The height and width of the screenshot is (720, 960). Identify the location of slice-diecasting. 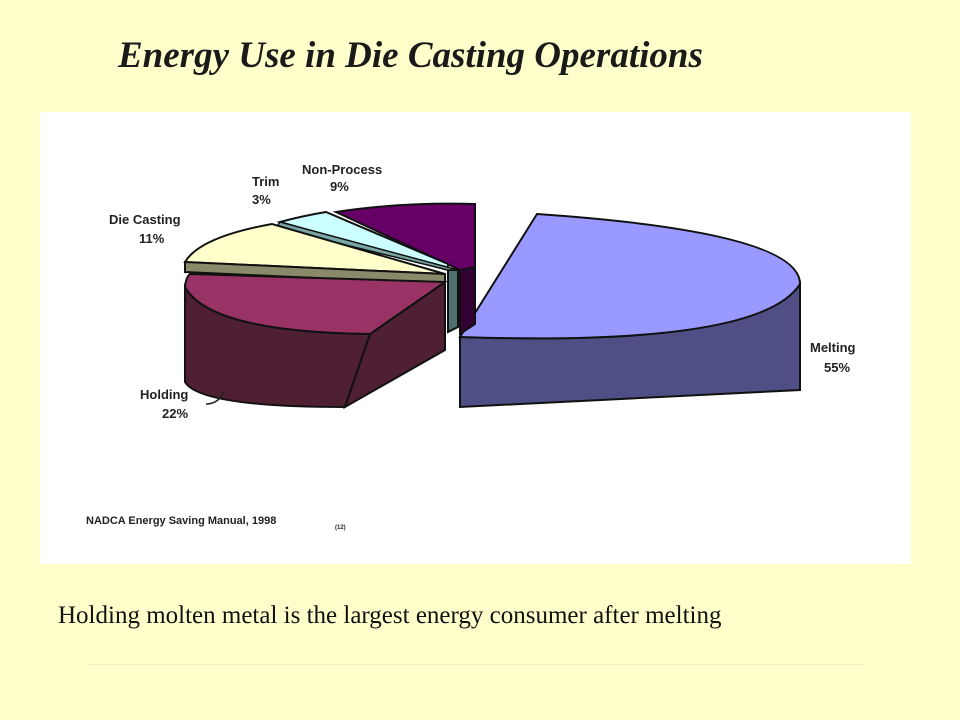
(314, 254).